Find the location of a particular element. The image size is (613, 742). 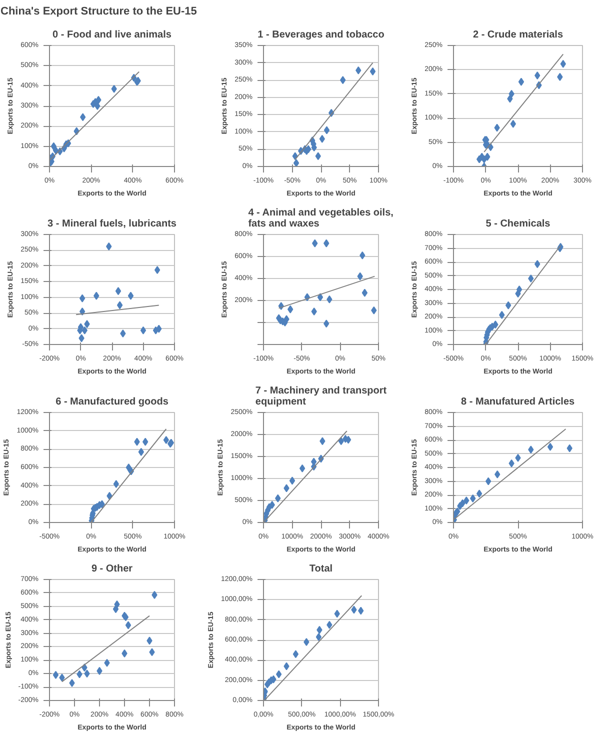

chart-title: Total is located at coordinates (321, 569).